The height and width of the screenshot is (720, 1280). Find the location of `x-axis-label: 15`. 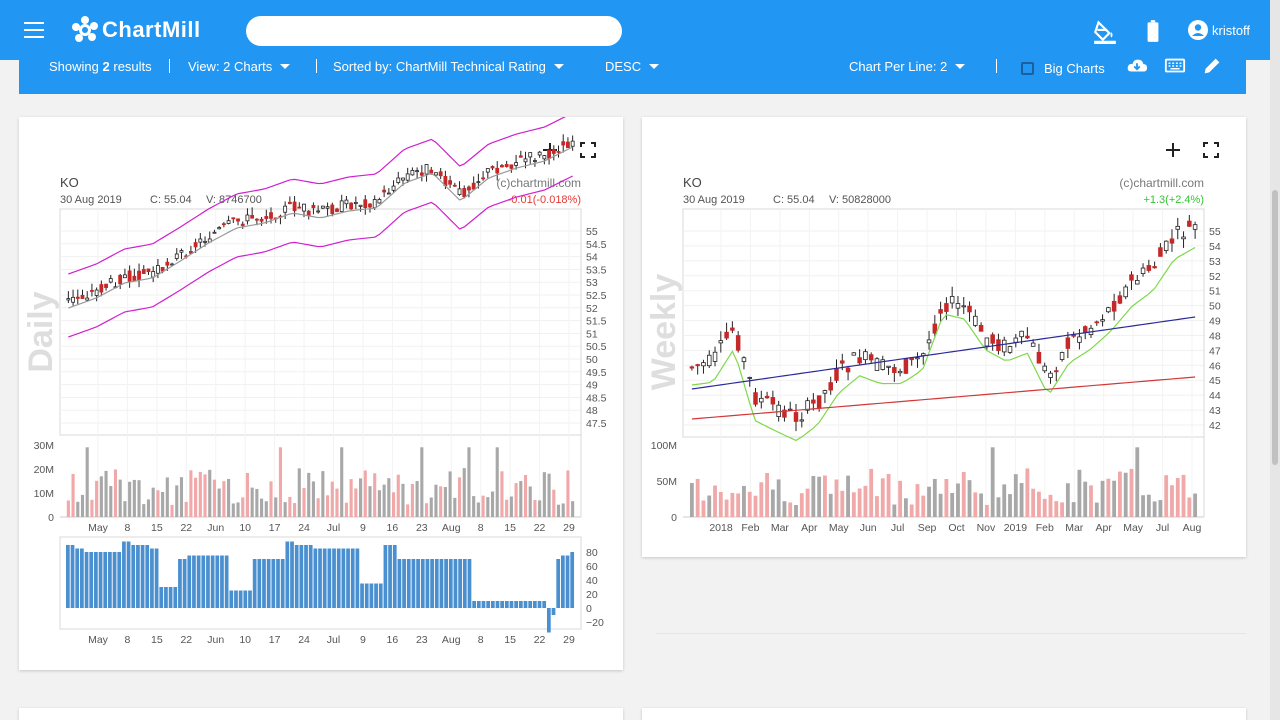

x-axis-label: 15 is located at coordinates (510, 528).